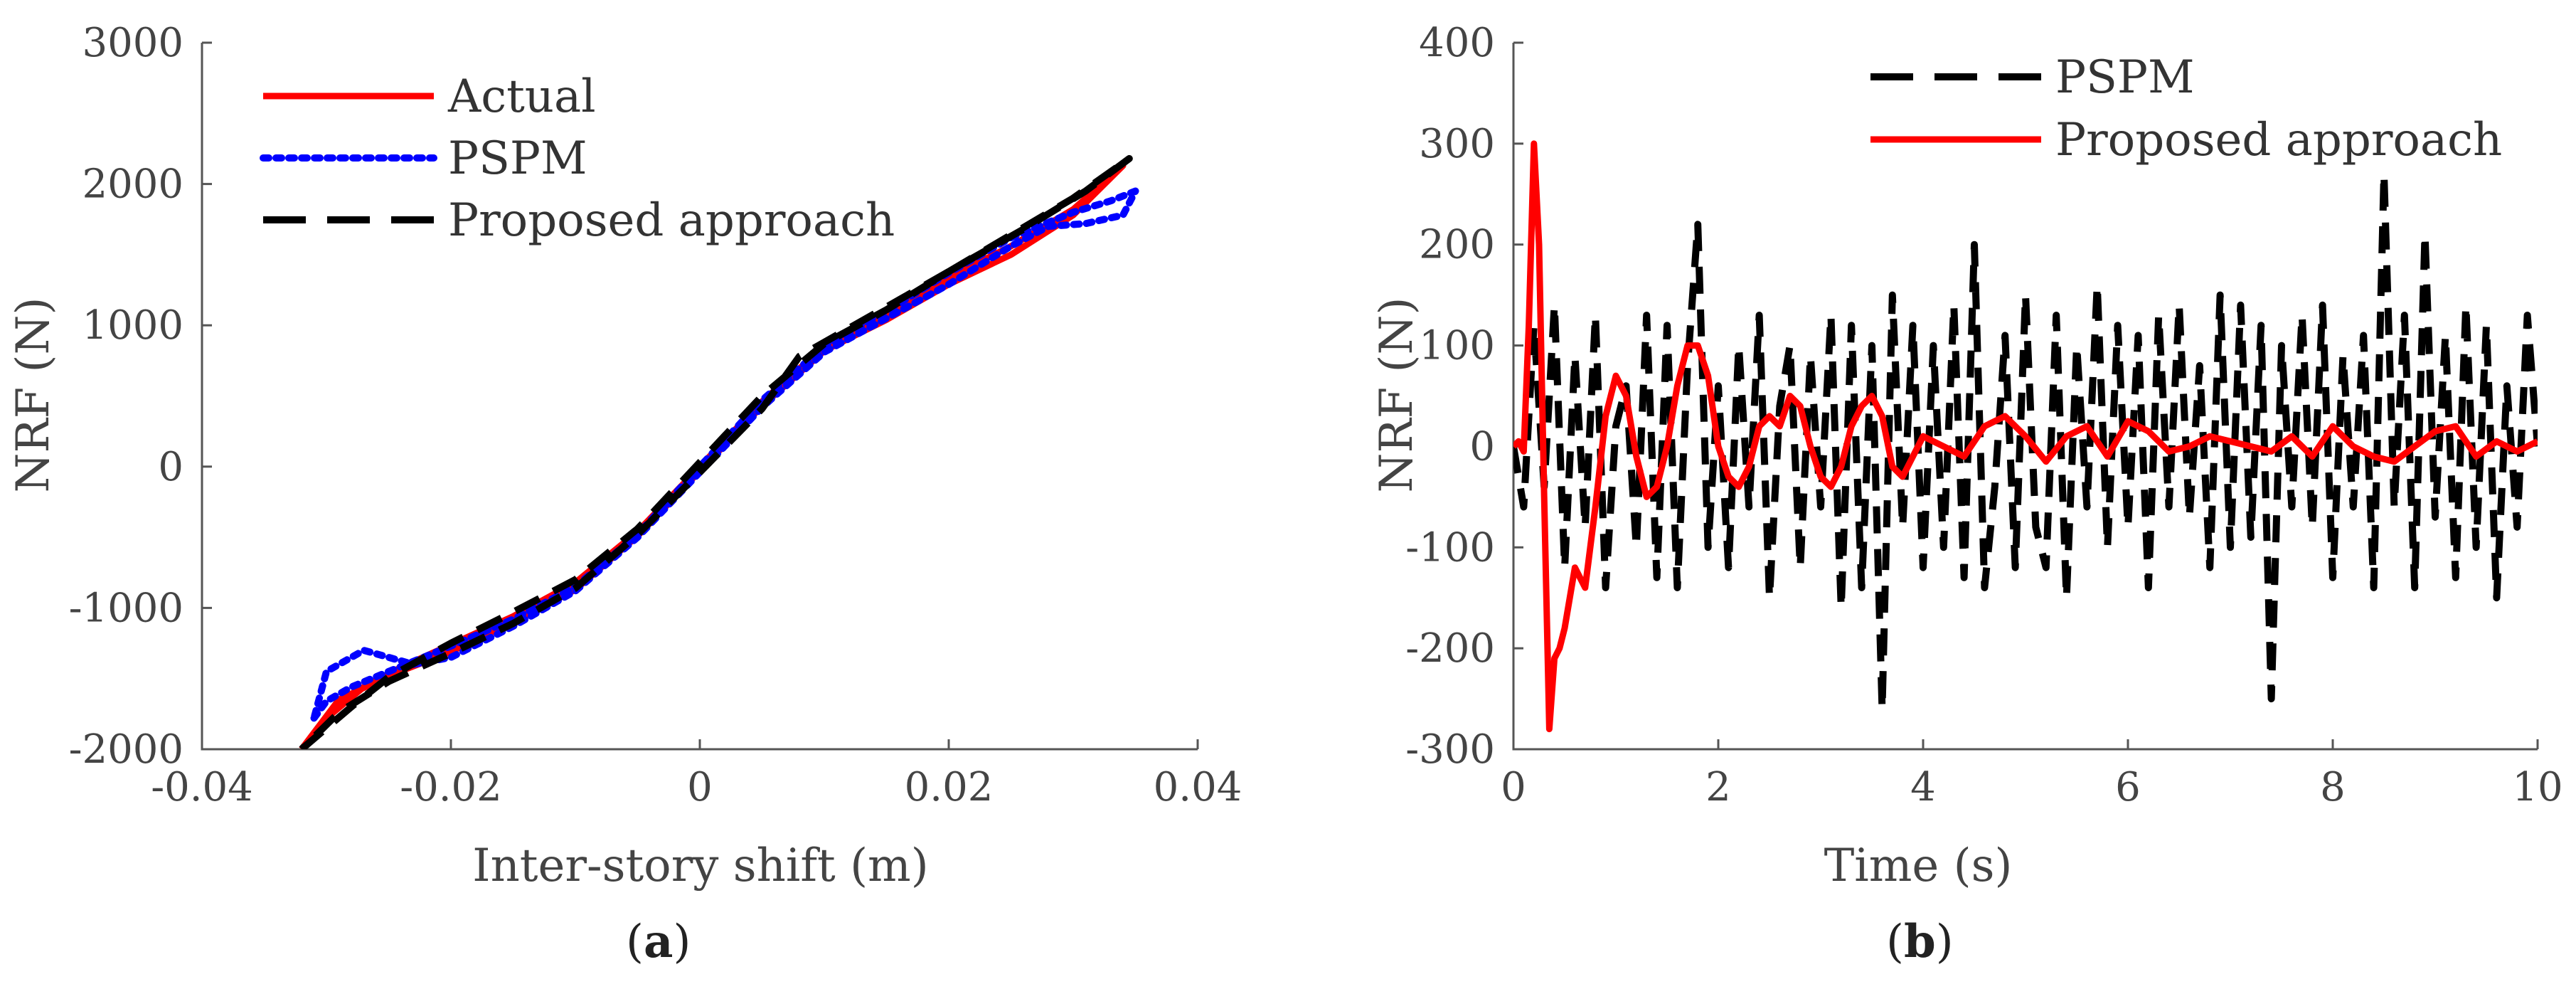  I want to click on y-tick-label: -1000, so click(126, 608).